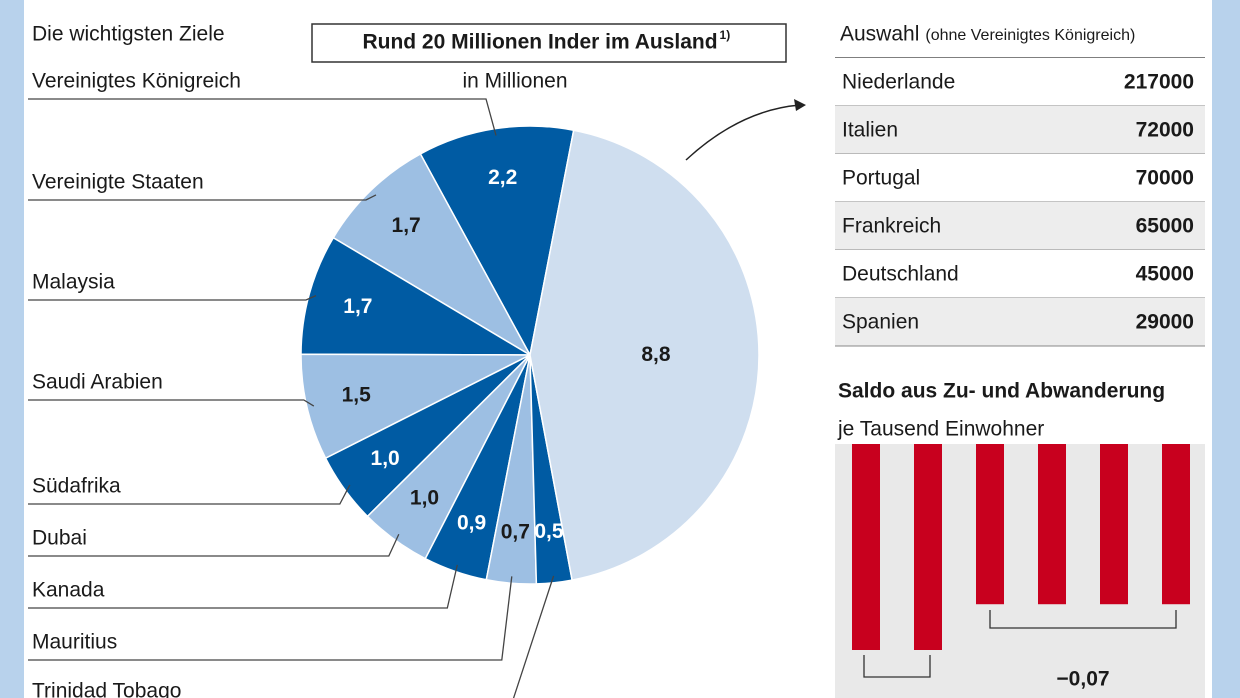 The image size is (1240, 698). Describe the element at coordinates (539, 42) in the screenshot. I see `pie-title: Rund 20 Millionen Inder im Ausland` at that location.